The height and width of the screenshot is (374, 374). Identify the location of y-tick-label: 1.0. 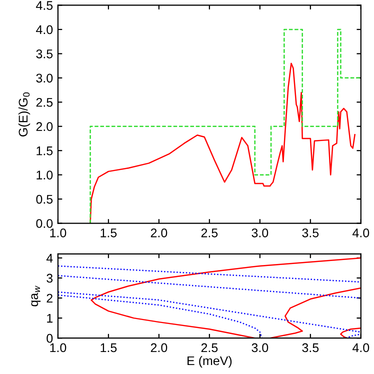
(44, 175).